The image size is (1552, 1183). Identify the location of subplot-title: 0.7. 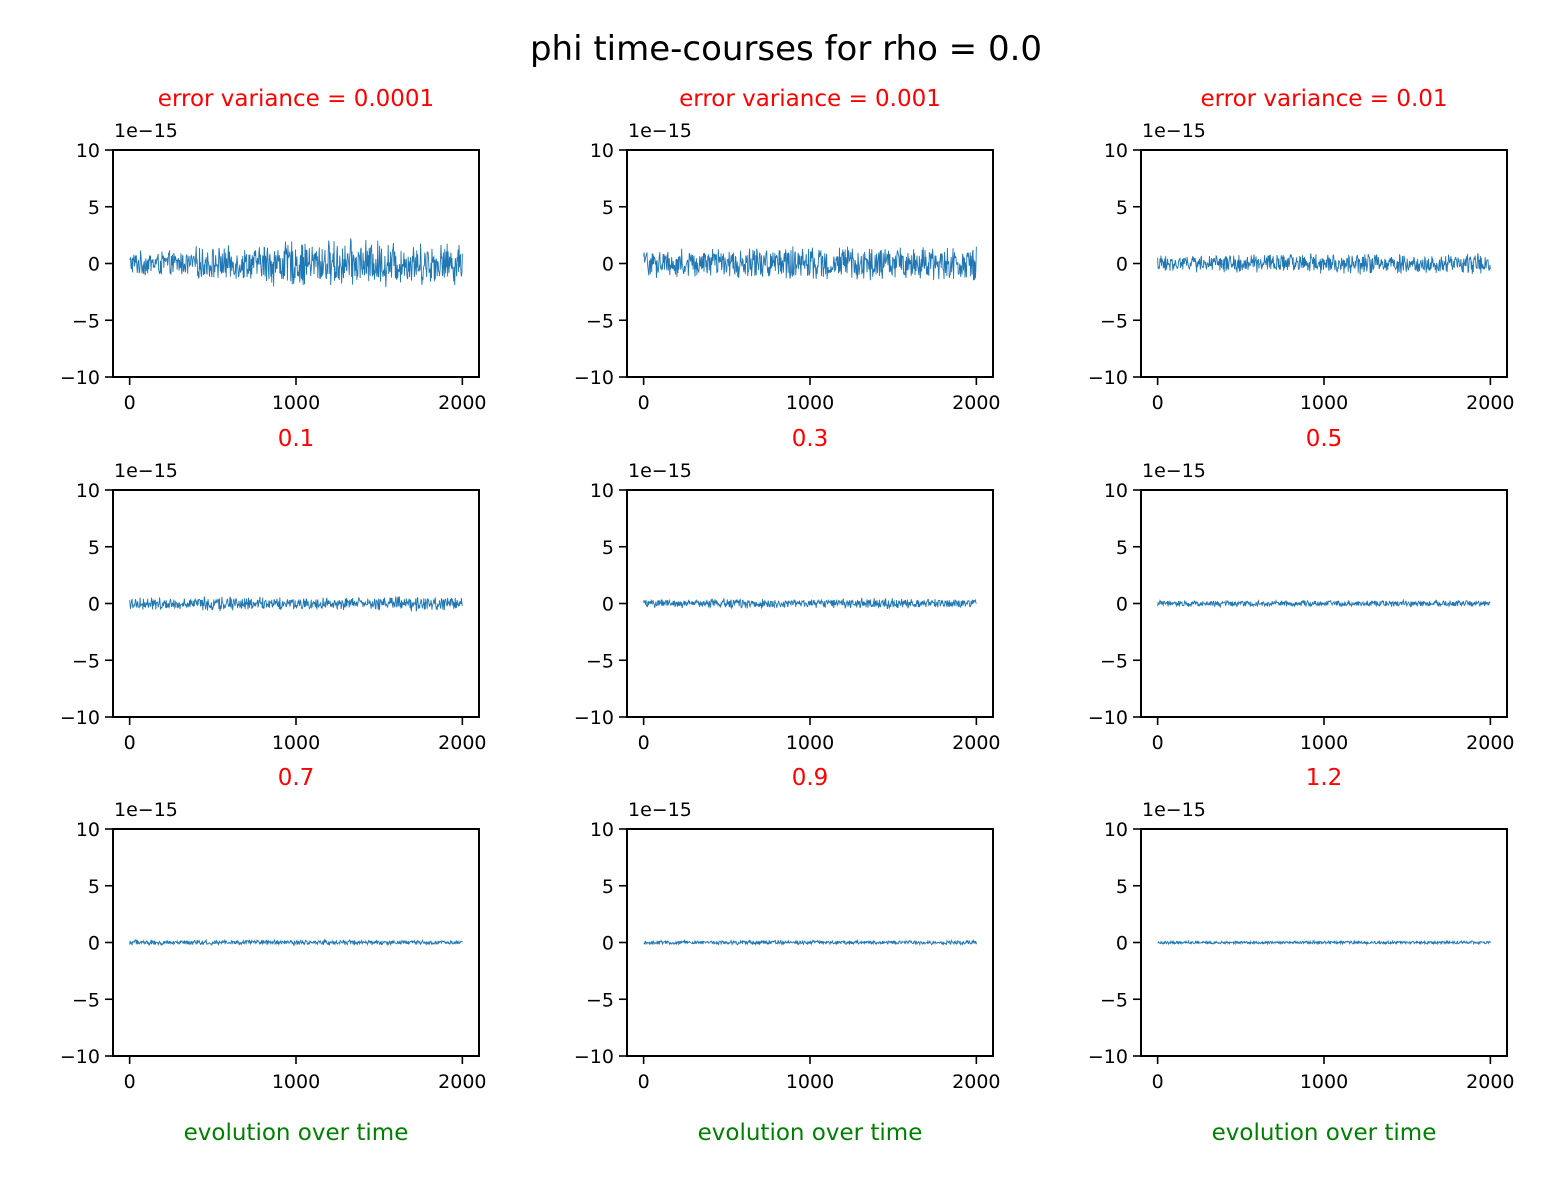
(296, 778).